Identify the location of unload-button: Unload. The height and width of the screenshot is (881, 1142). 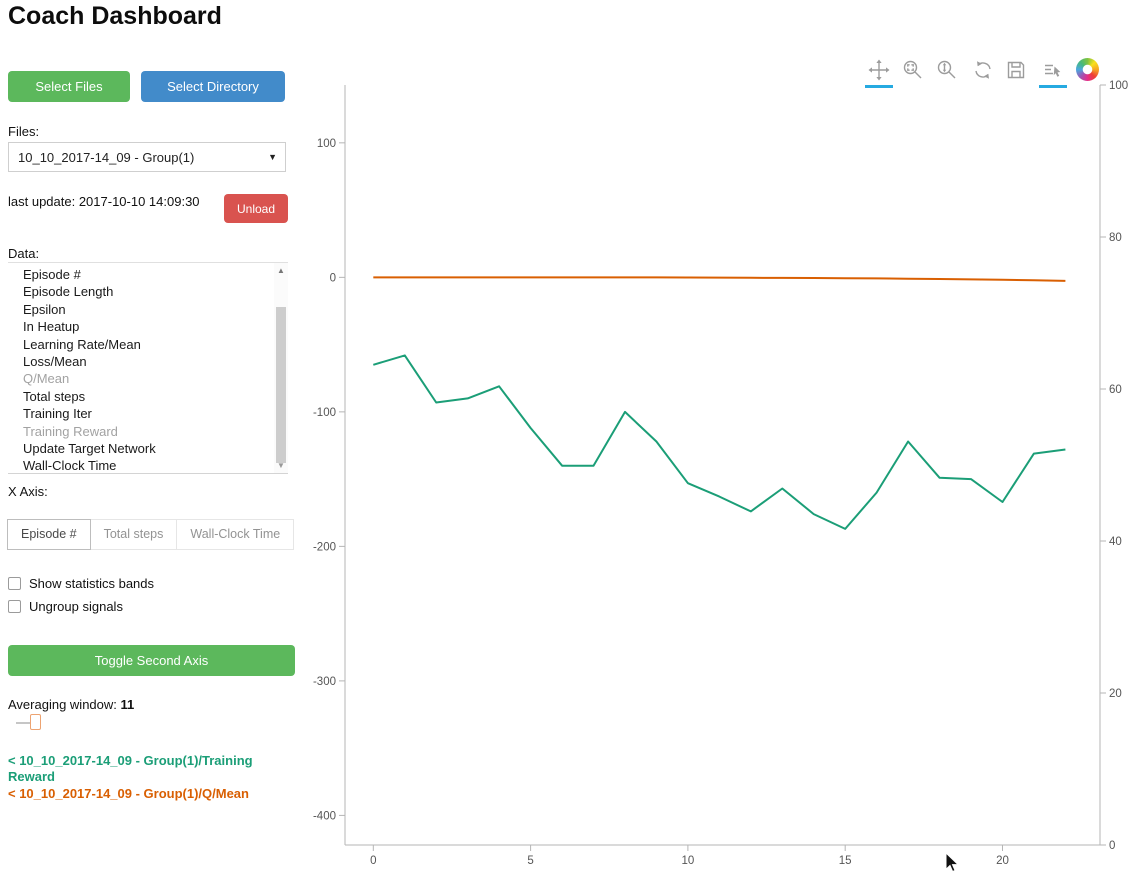
(256, 208).